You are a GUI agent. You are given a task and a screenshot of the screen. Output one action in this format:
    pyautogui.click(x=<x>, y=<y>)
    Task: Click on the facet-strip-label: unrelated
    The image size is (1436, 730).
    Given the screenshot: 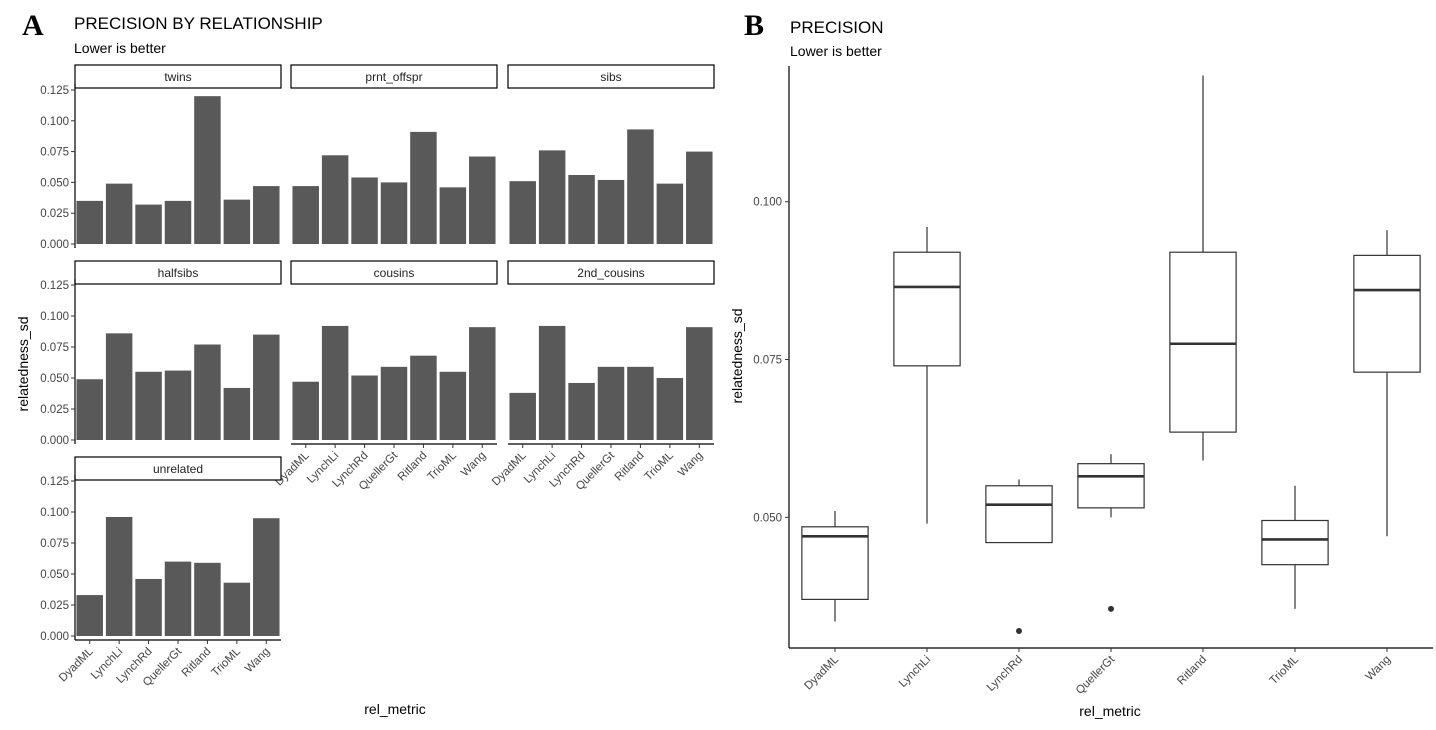 What is the action you would take?
    pyautogui.click(x=178, y=469)
    